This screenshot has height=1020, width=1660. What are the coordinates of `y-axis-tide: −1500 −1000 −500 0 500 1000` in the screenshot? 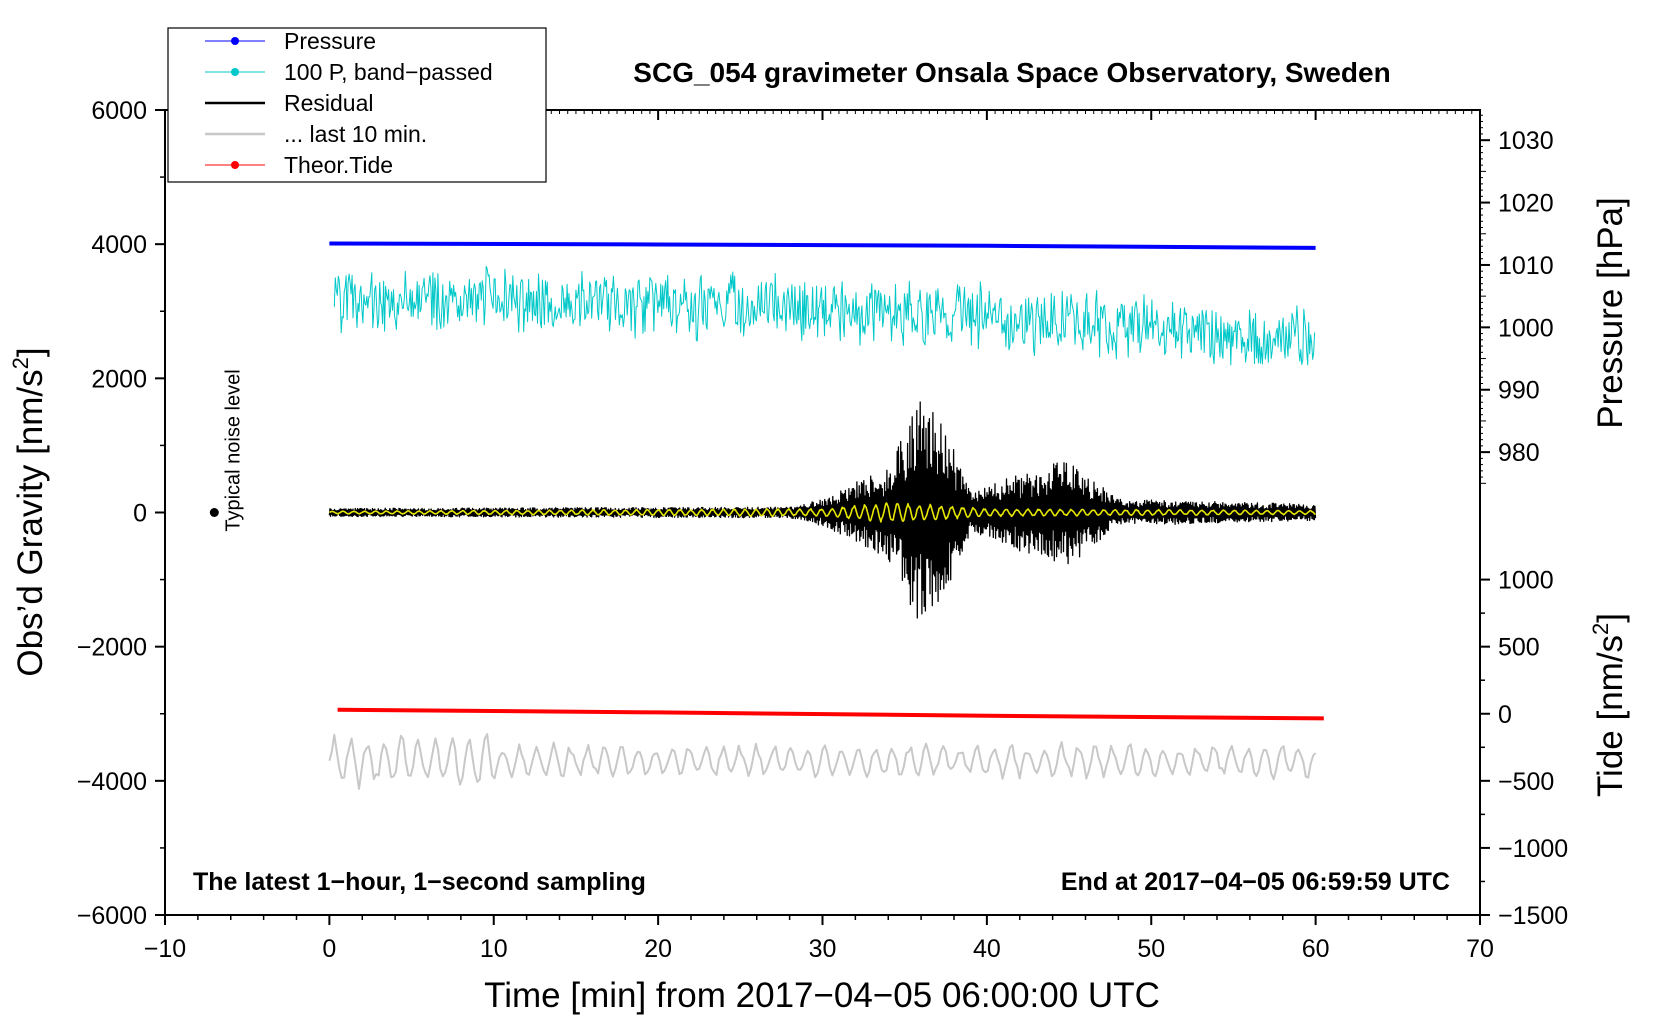 It's located at (1524, 748).